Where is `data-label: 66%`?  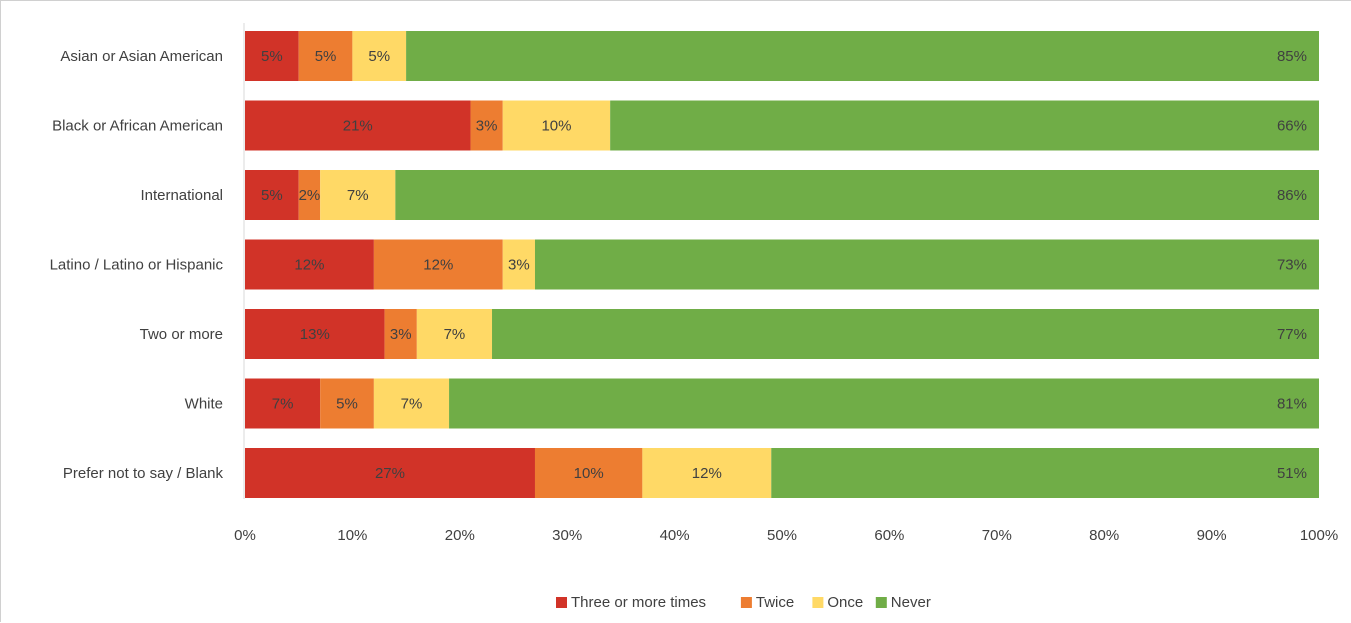 data-label: 66% is located at coordinates (1292, 126).